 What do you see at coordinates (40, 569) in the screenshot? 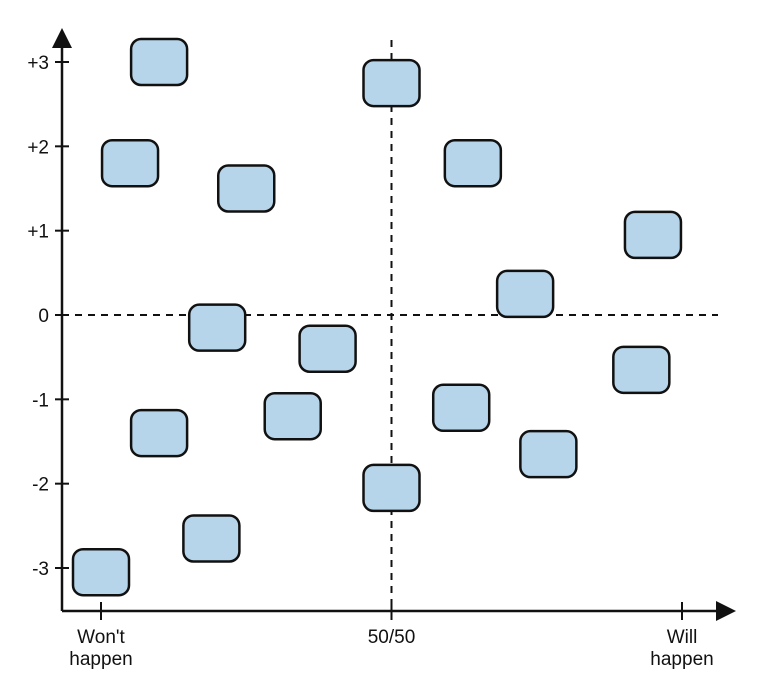
I see `y-tick-label: -3` at bounding box center [40, 569].